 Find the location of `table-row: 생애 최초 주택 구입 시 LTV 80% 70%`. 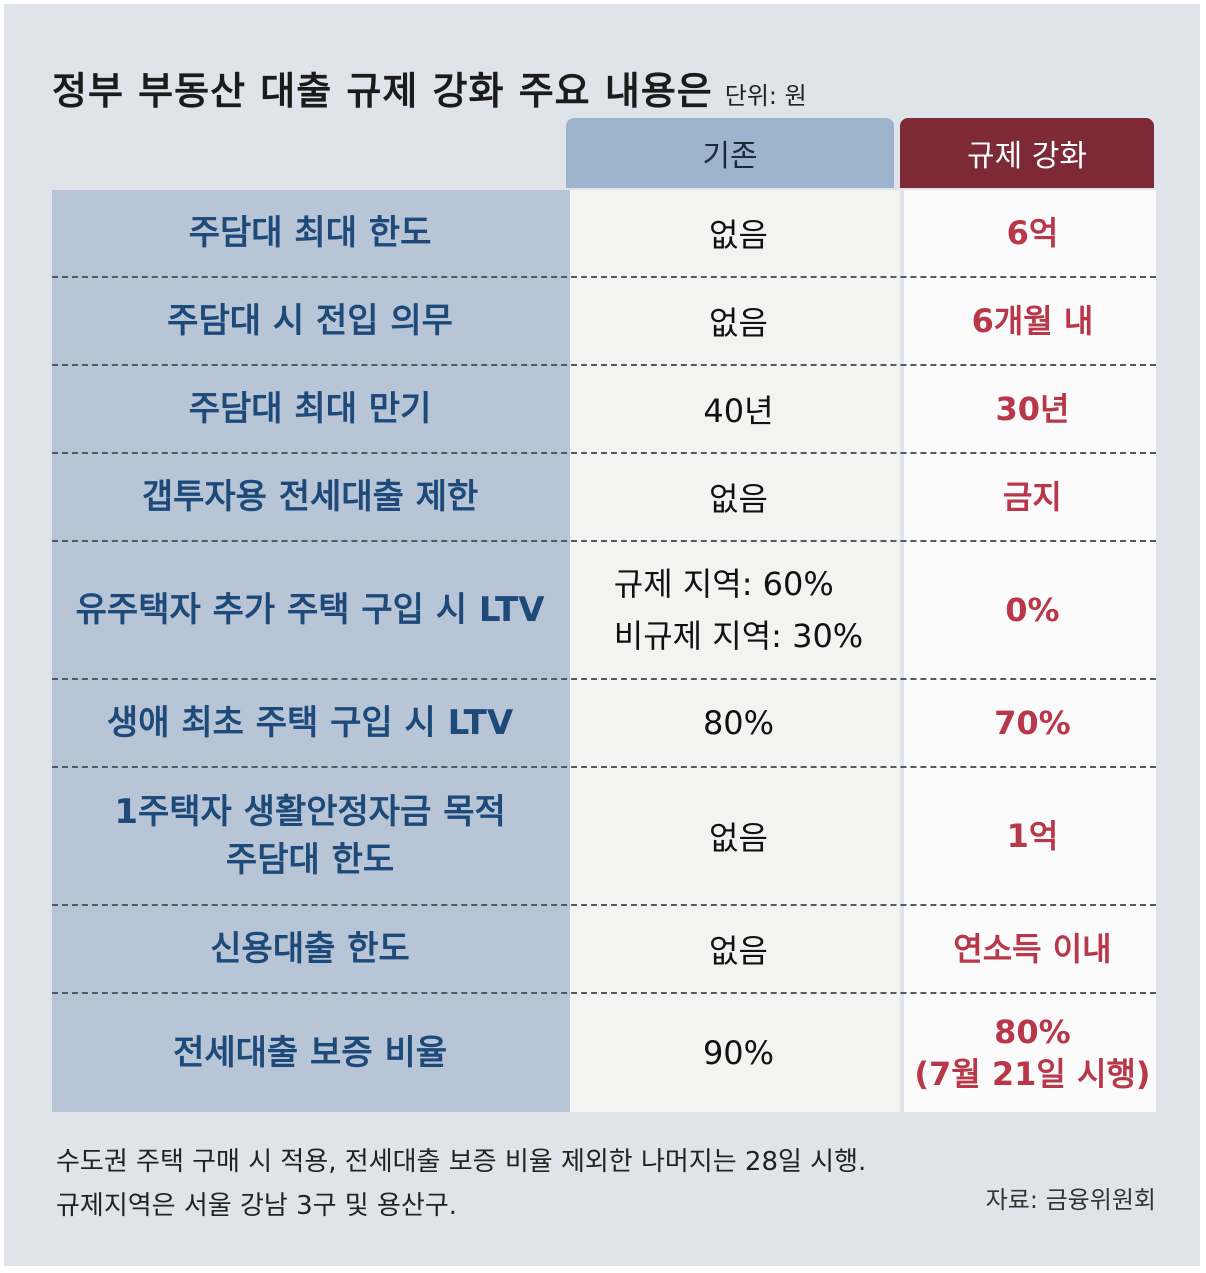

table-row: 생애 최초 주택 구입 시 LTV 80% 70% is located at coordinates (604, 724).